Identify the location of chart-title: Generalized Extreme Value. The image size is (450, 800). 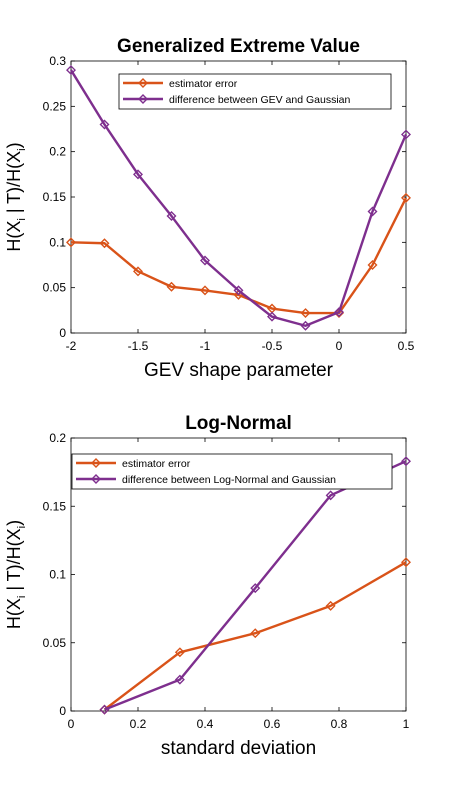
(238, 46).